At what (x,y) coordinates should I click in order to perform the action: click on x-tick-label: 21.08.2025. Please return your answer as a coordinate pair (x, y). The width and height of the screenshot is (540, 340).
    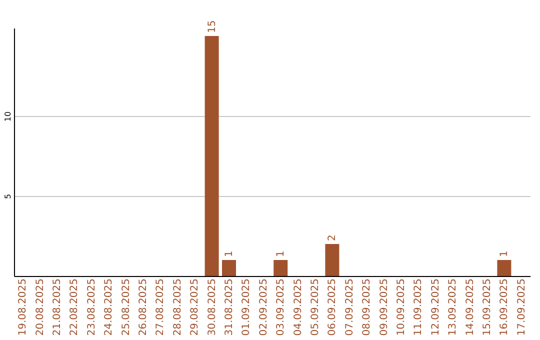
    Looking at the image, I should click on (57, 307).